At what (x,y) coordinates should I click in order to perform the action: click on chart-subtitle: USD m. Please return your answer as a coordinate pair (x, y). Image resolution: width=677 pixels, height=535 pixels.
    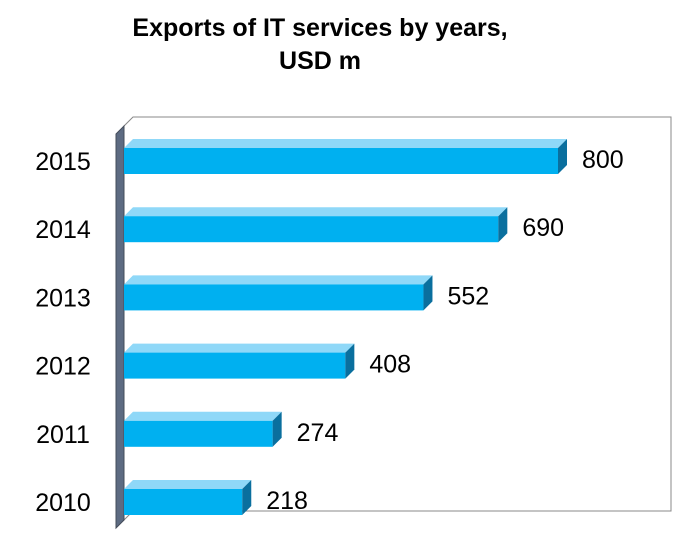
    Looking at the image, I should click on (320, 61).